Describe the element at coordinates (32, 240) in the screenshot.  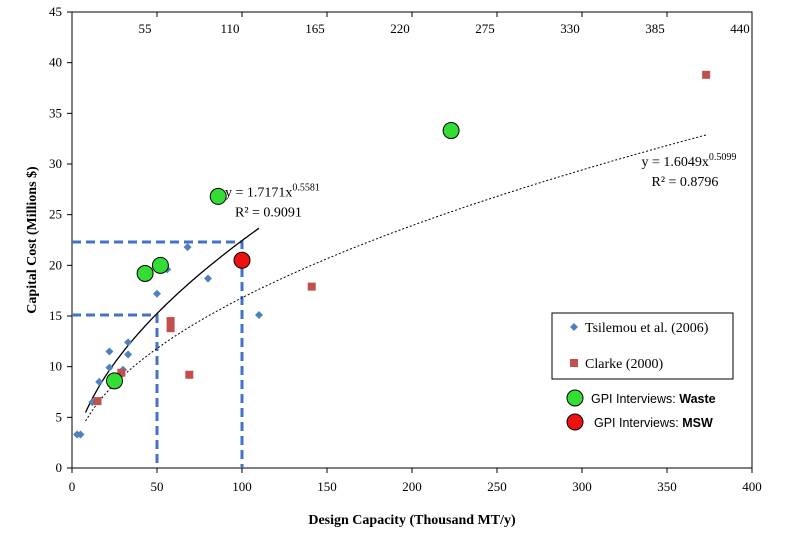
I see `y-axis-title: Capital Cost (Millions $)` at that location.